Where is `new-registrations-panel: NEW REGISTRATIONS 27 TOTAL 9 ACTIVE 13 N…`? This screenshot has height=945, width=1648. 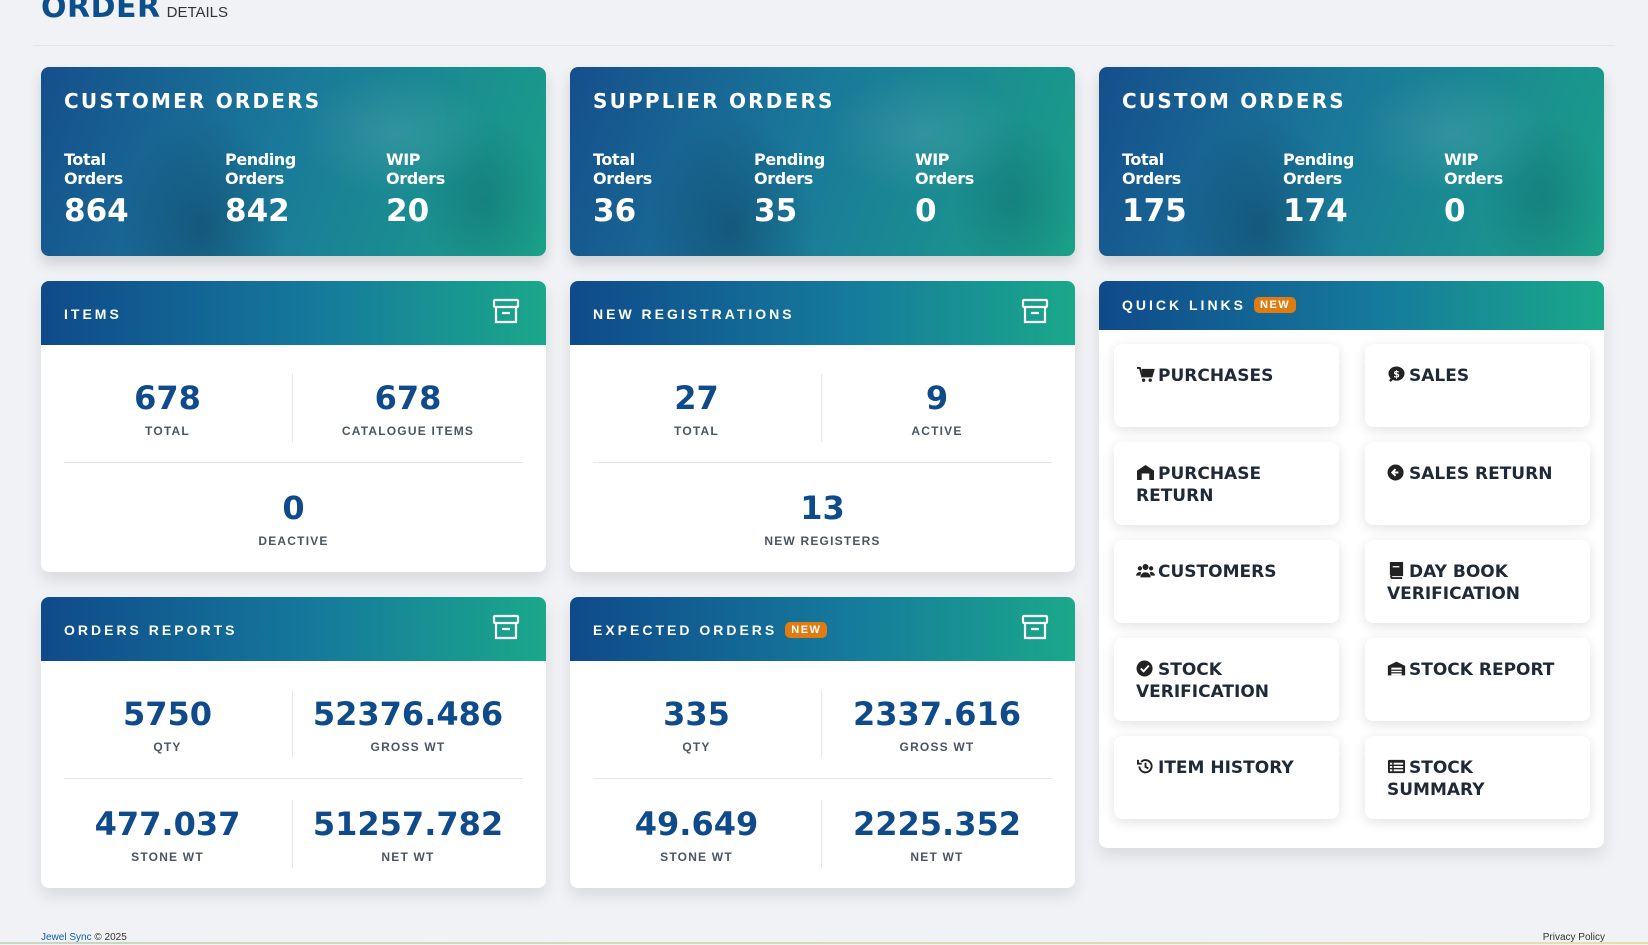 new-registrations-panel: NEW REGISTRATIONS 27 TOTAL 9 ACTIVE 13 N… is located at coordinates (822, 426).